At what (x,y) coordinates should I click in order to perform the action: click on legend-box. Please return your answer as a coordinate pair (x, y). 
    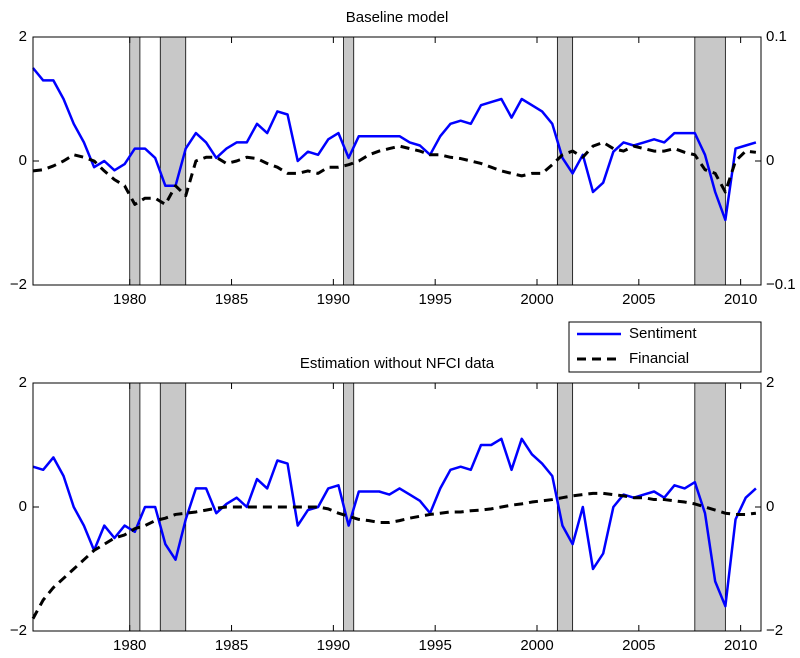
    Looking at the image, I should click on (665, 347).